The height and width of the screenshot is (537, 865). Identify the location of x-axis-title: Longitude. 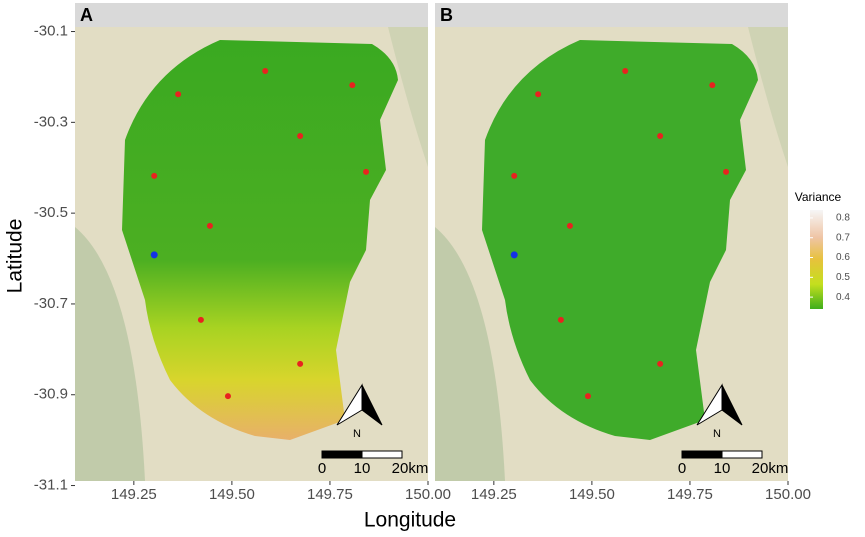
(410, 520).